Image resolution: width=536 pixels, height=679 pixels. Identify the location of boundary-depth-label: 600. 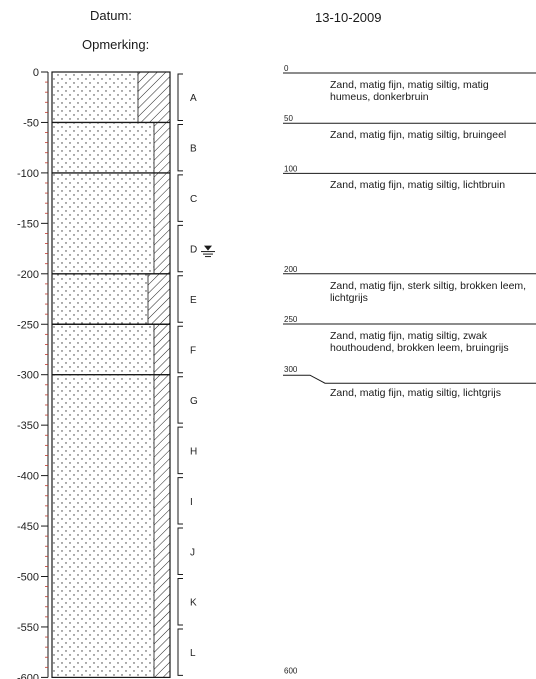
(291, 670).